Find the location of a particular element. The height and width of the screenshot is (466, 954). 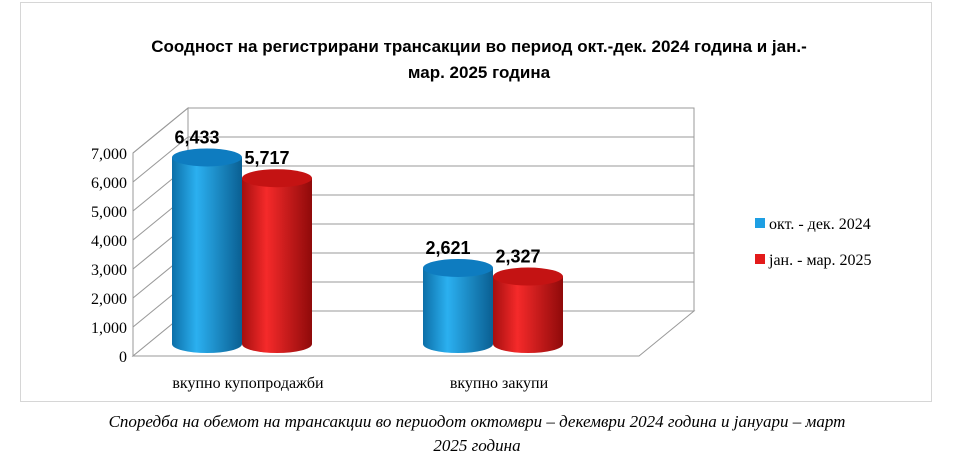

data-label: 5,717 is located at coordinates (266, 158).